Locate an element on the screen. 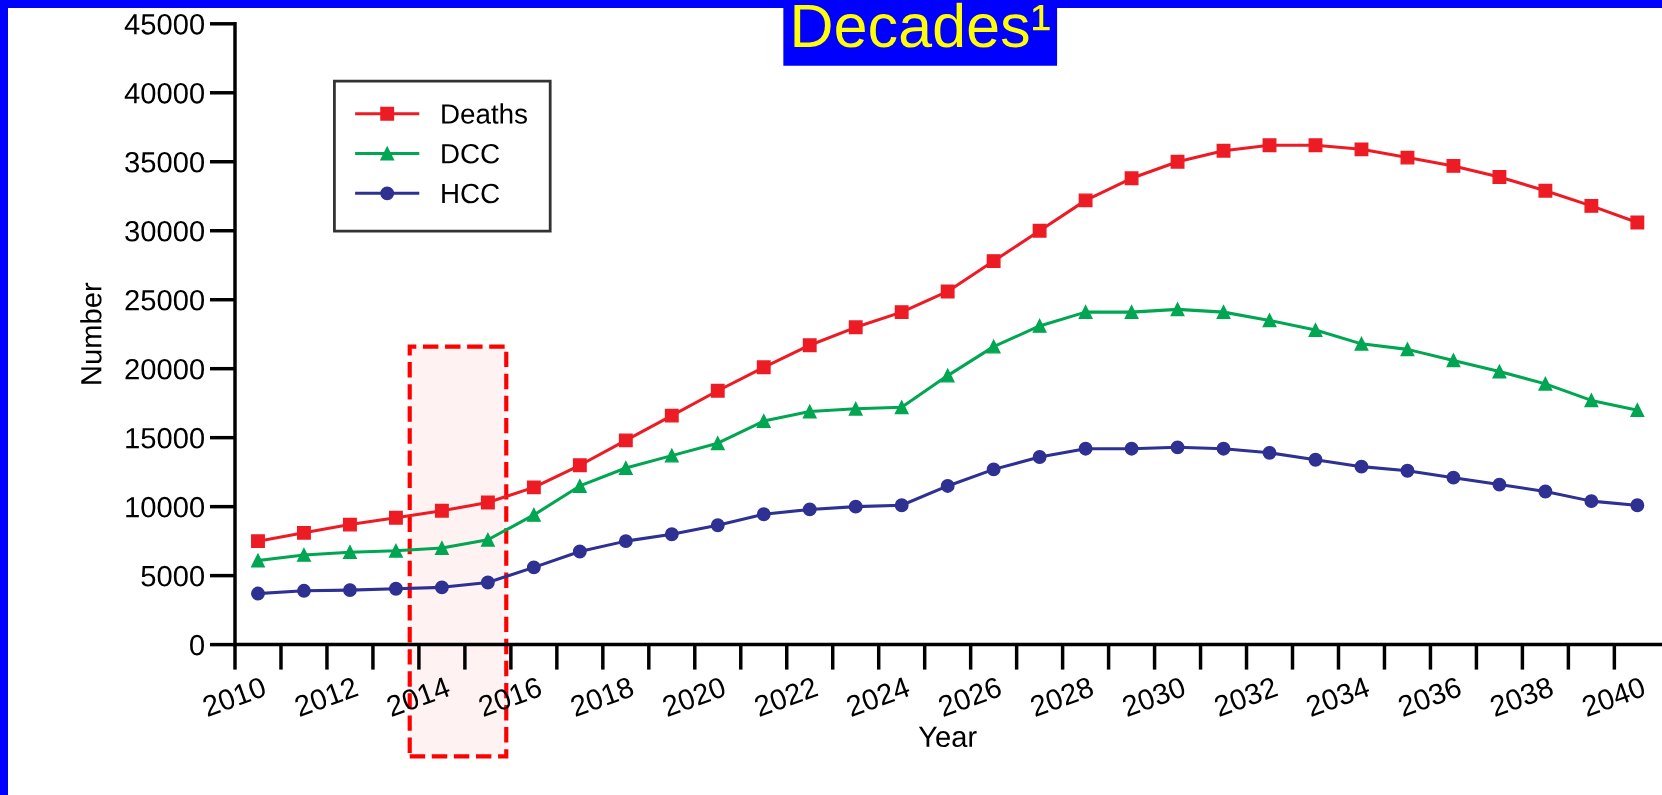 This screenshot has width=1662, height=795. y-tick-label: 40000 is located at coordinates (164, 93).